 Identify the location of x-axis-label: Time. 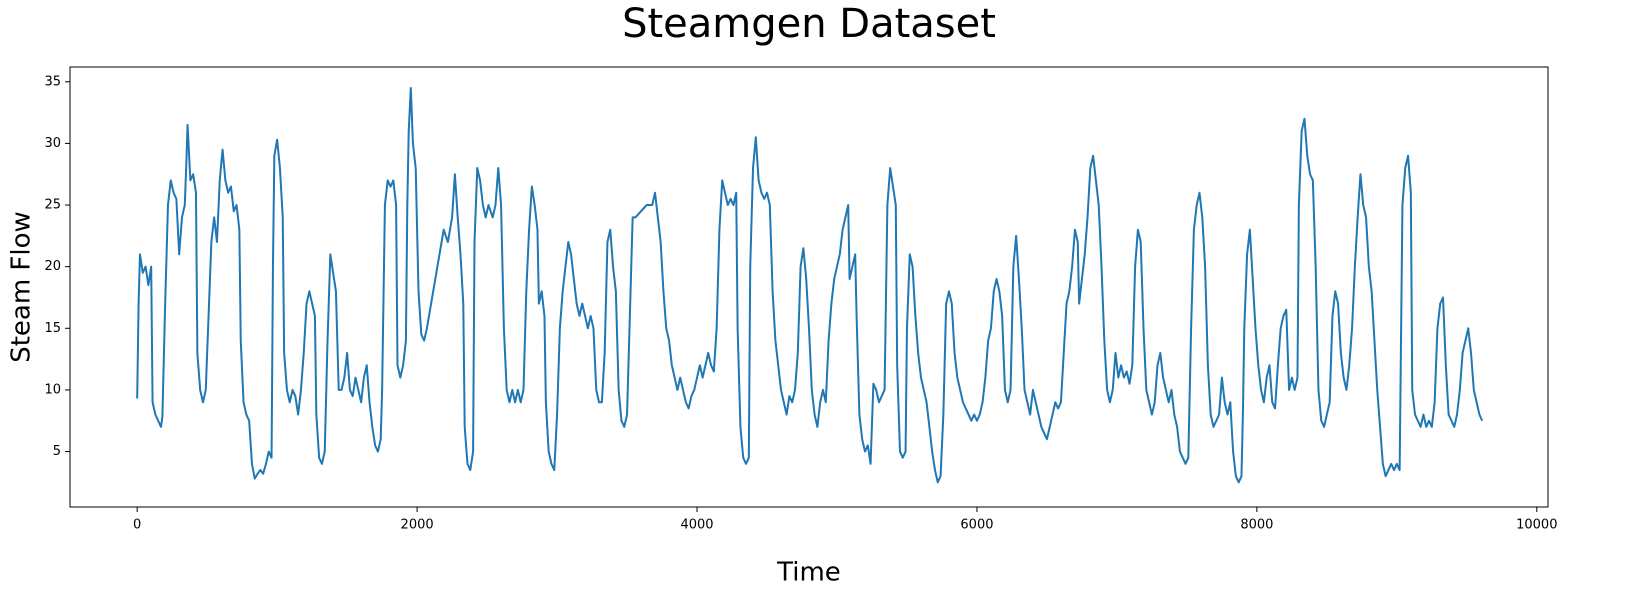
(808, 573).